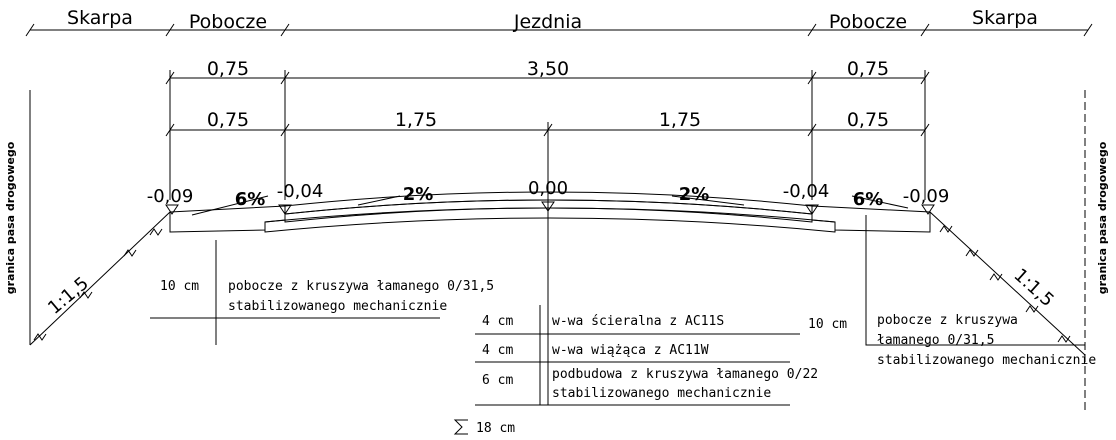 This screenshot has width=1116, height=440. What do you see at coordinates (547, 22) in the screenshot?
I see `section-label: Jezdnia` at bounding box center [547, 22].